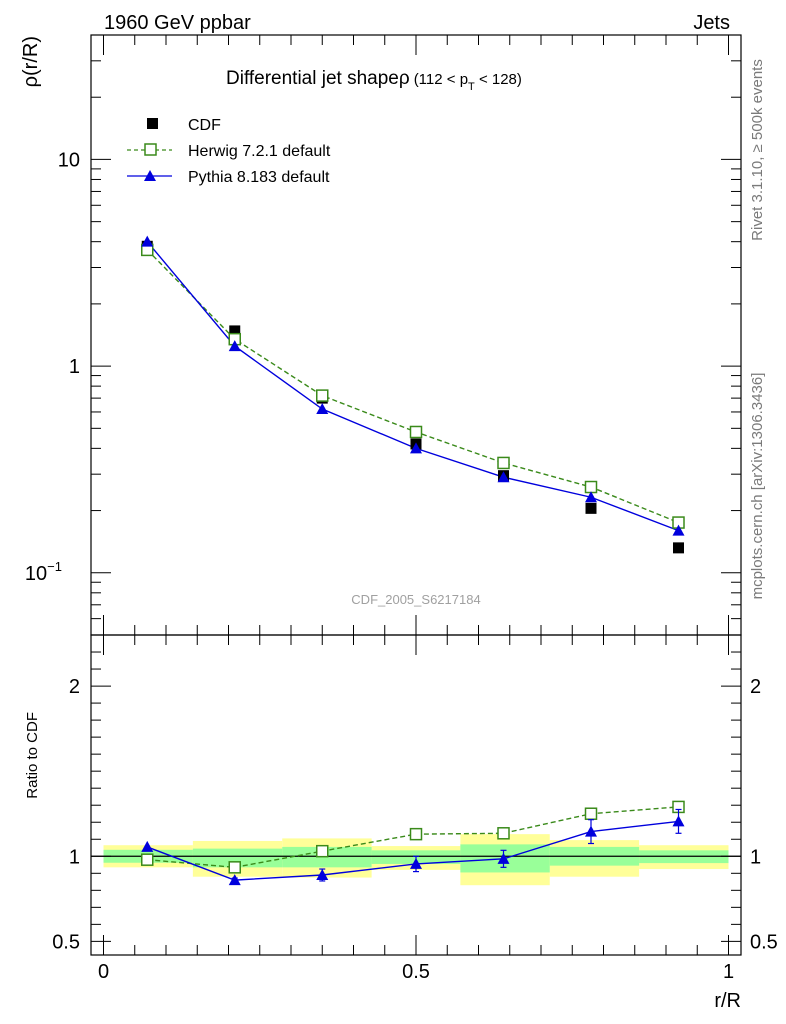  What do you see at coordinates (471, 87) in the screenshot?
I see `chart-title-sub: T` at bounding box center [471, 87].